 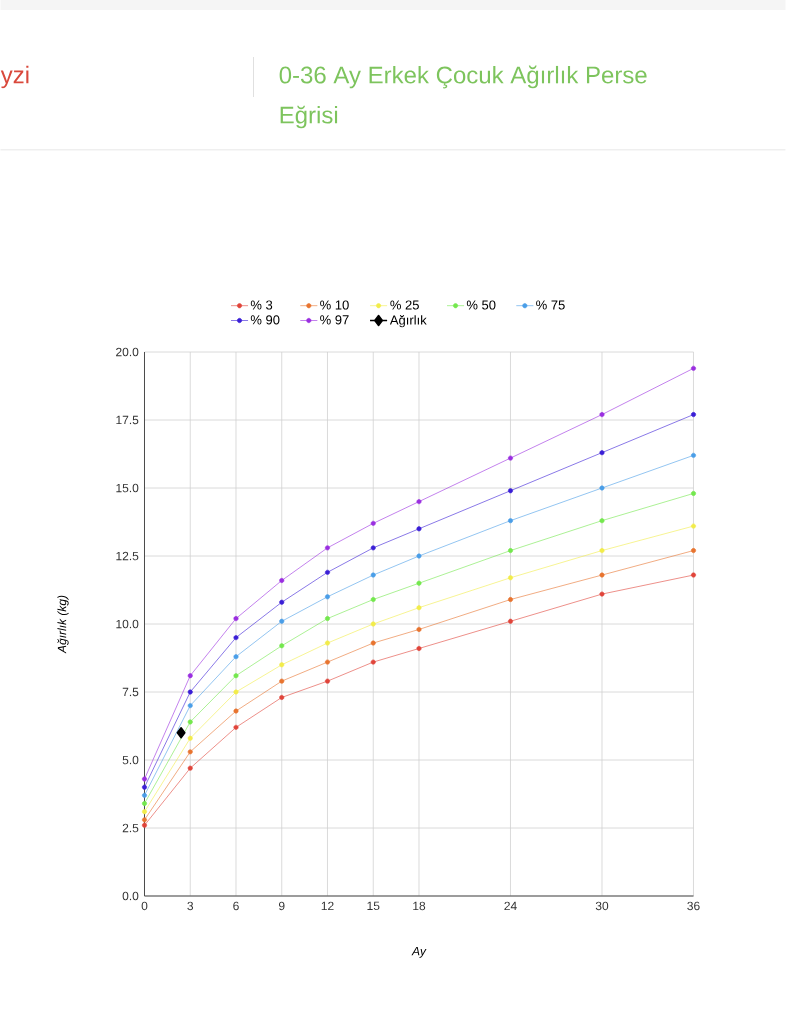 I want to click on x-tick-label: 36, so click(x=693, y=906).